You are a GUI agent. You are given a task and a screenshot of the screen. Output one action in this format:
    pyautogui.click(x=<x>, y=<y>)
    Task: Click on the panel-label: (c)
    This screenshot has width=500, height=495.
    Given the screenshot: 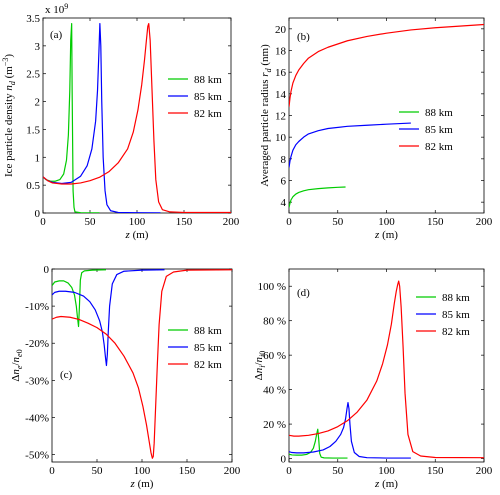 What is the action you would take?
    pyautogui.click(x=66, y=375)
    